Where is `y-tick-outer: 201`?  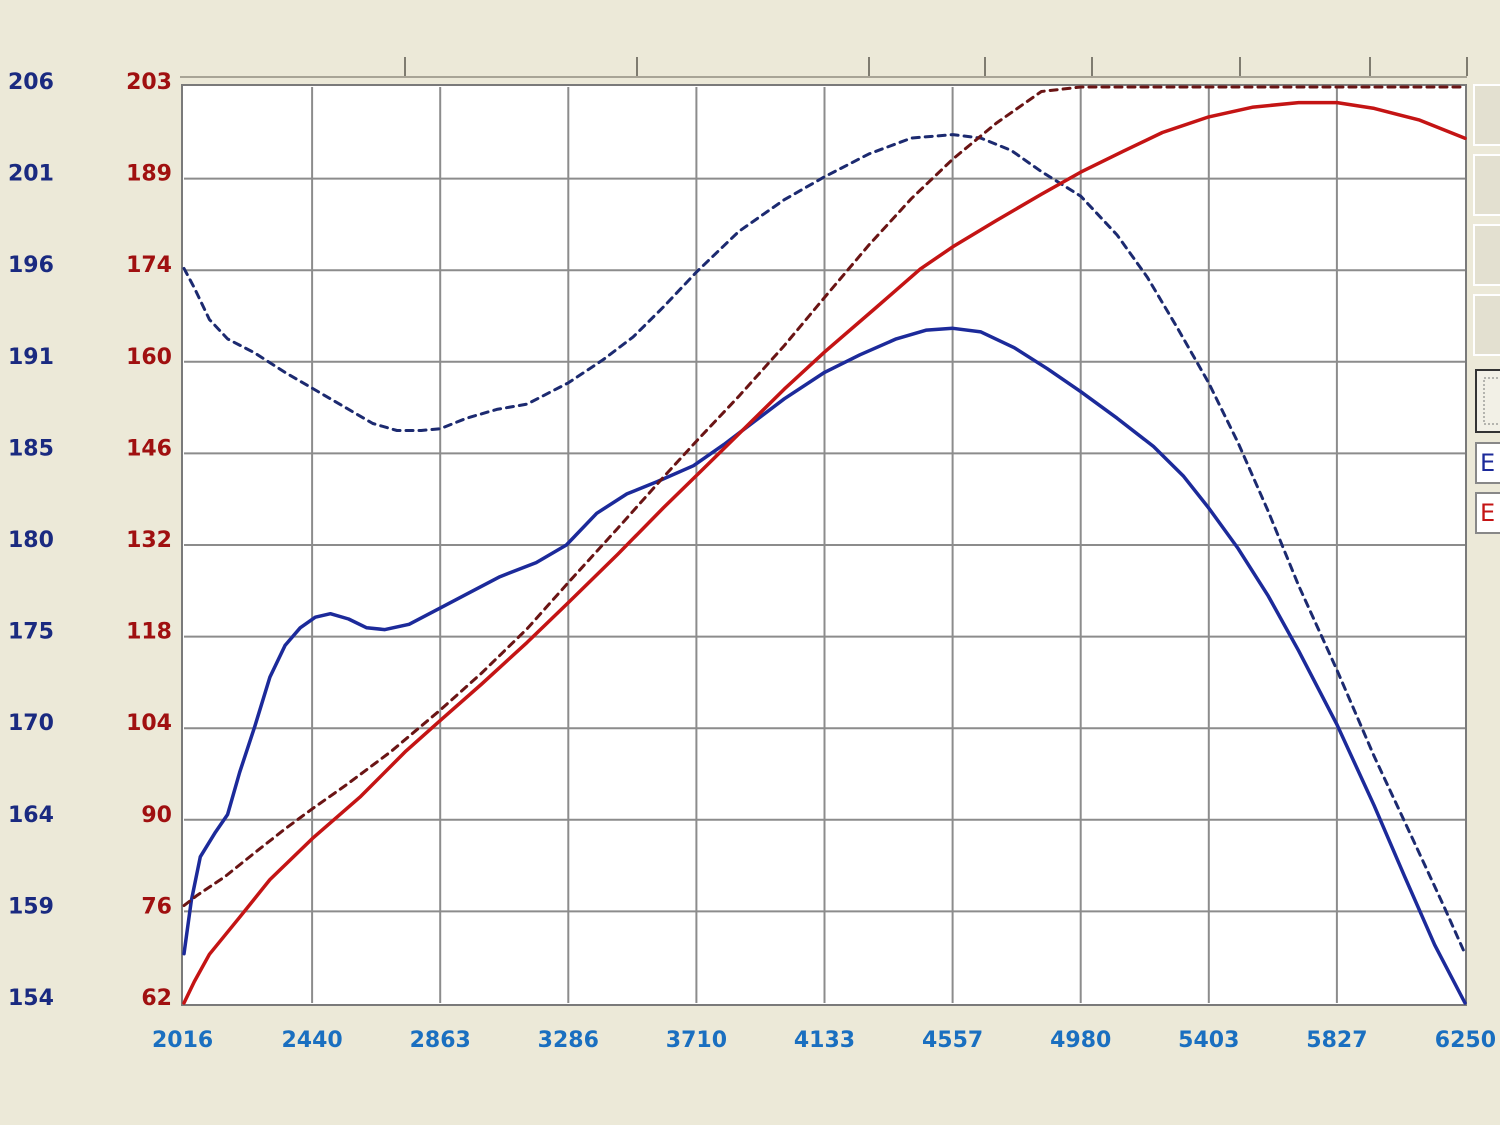
y-tick-outer: 201 is located at coordinates (31, 174).